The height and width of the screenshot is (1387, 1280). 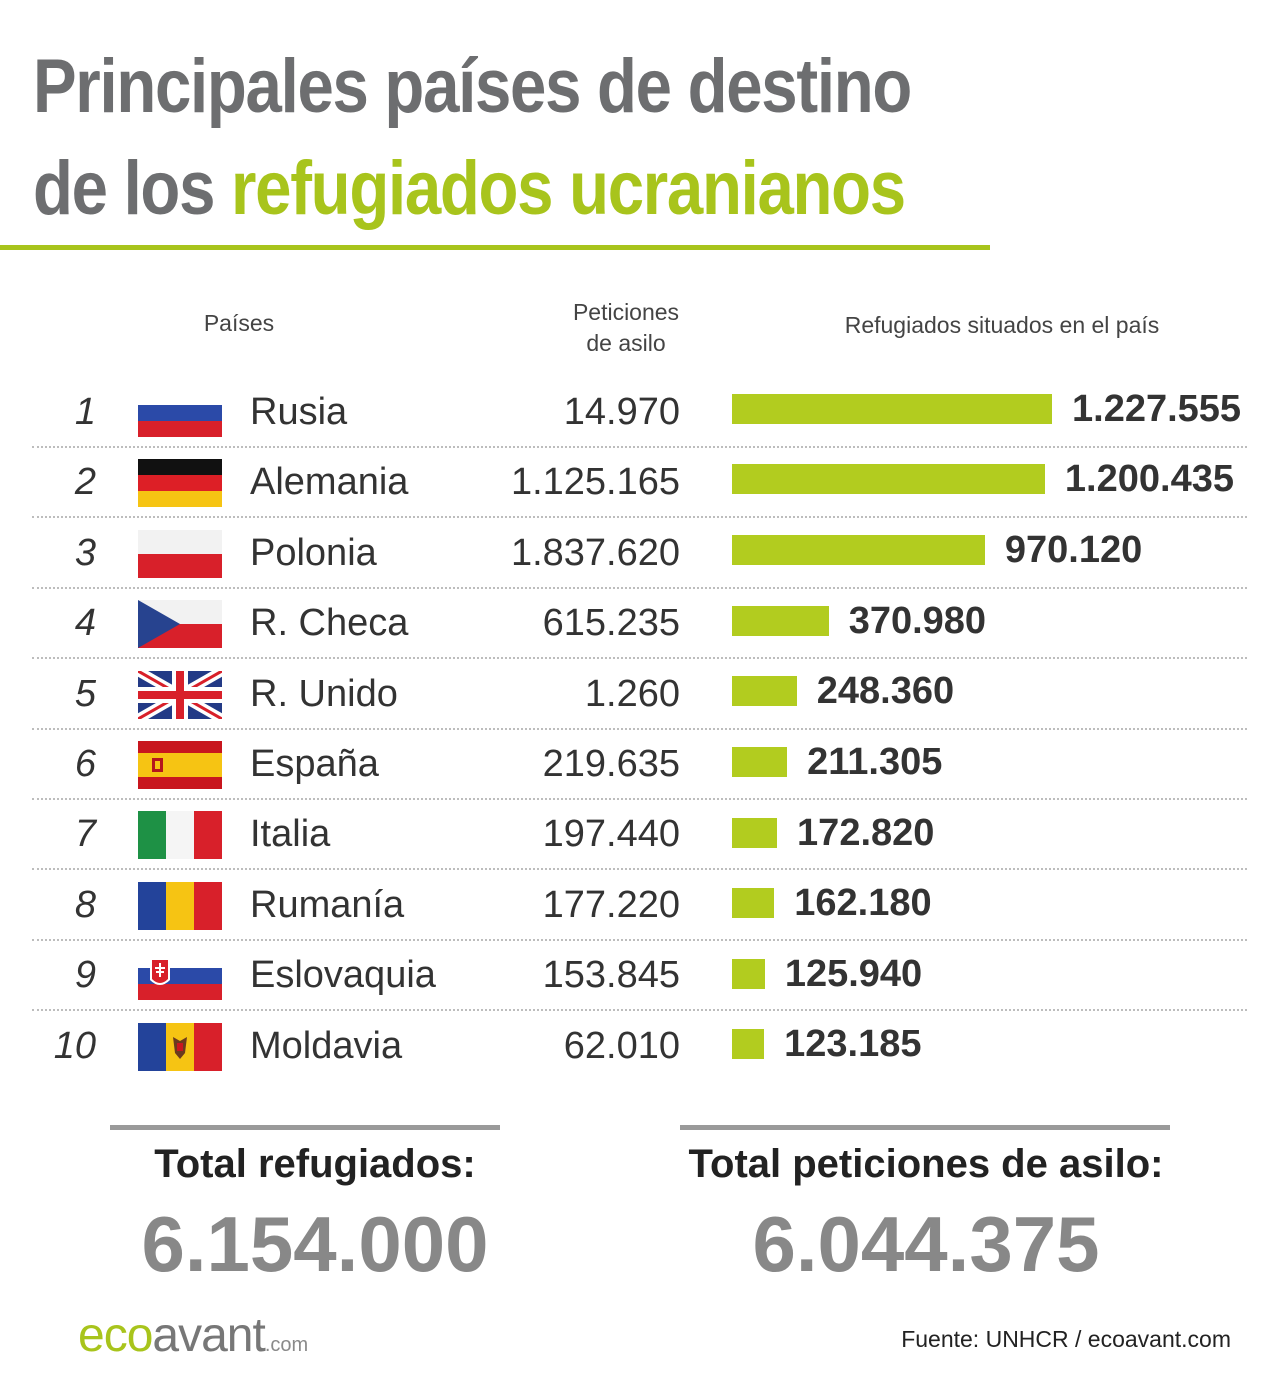 What do you see at coordinates (863, 903) in the screenshot?
I see `refugees-value-label: 162.180` at bounding box center [863, 903].